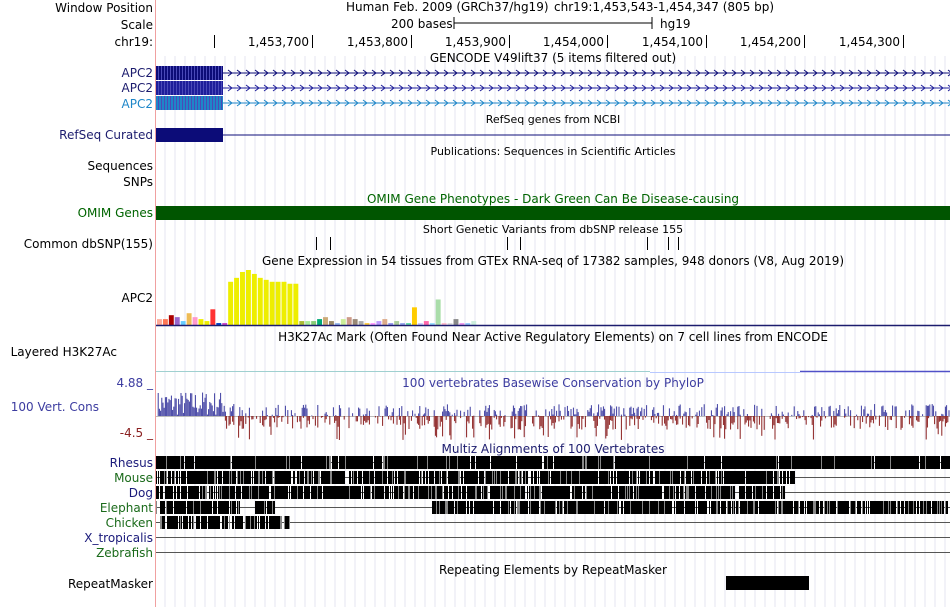 The width and height of the screenshot is (950, 607). Describe the element at coordinates (63, 352) in the screenshot. I see `h3k27ac-label: Layered H3K27Ac` at that location.